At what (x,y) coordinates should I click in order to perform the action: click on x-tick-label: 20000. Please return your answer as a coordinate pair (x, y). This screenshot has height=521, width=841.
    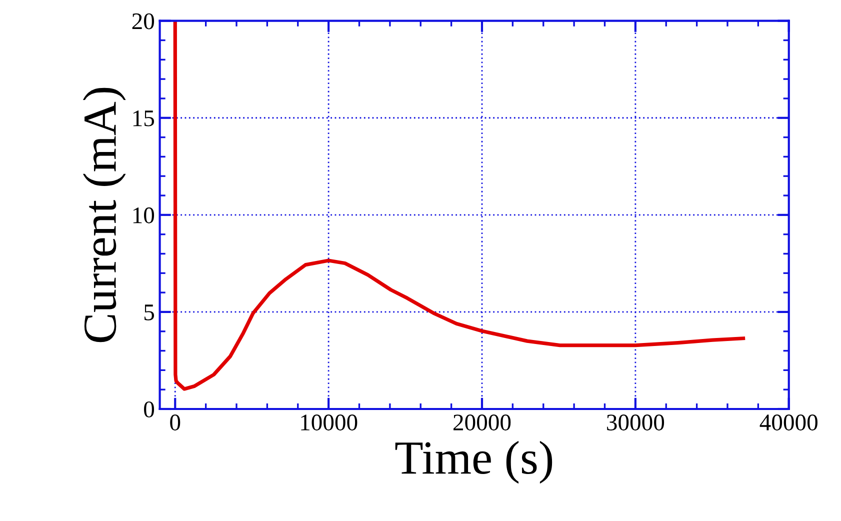
    Looking at the image, I should click on (482, 422).